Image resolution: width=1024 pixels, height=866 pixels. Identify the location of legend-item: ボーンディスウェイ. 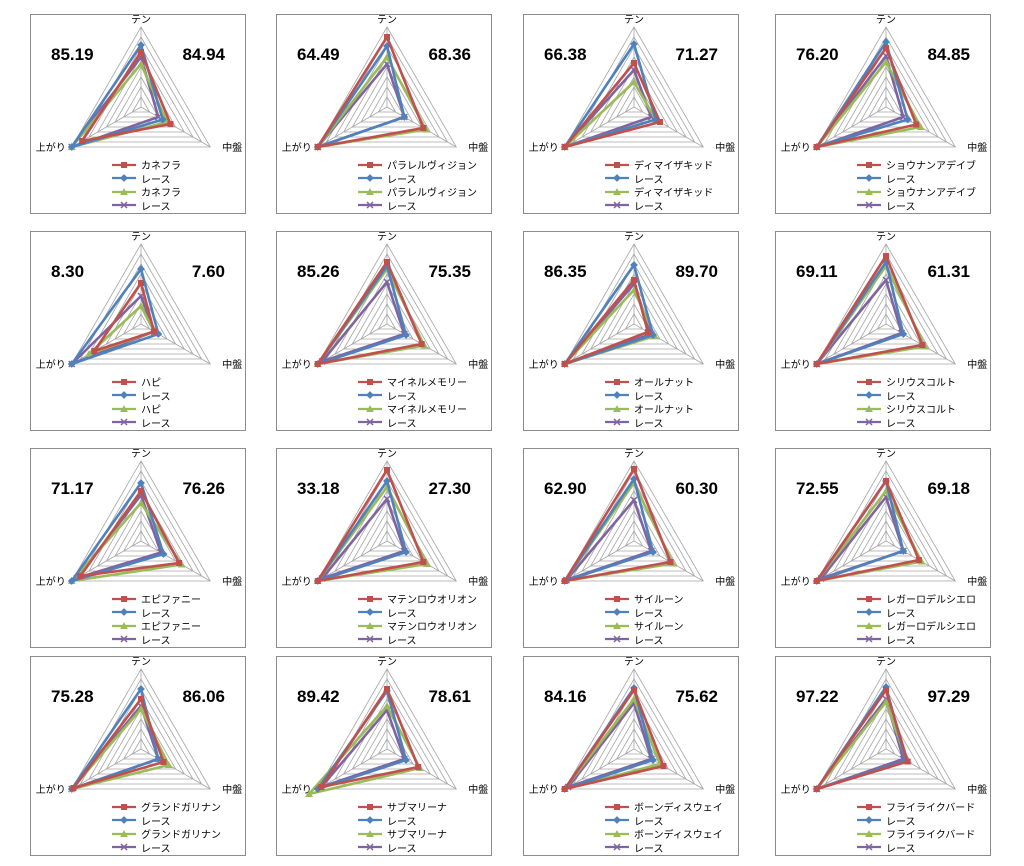
(663, 807).